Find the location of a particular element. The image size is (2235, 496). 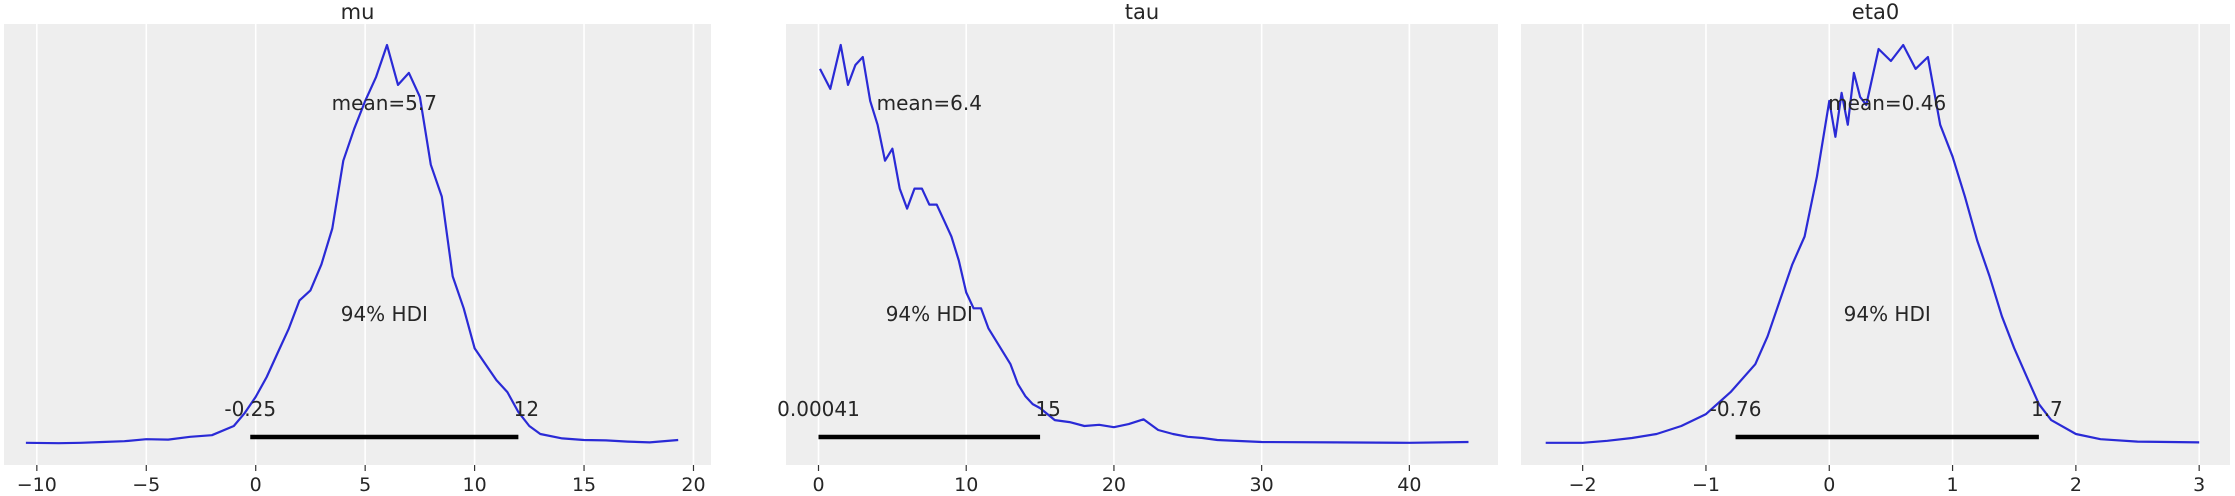

x-tick-label: 5 is located at coordinates (365, 485).